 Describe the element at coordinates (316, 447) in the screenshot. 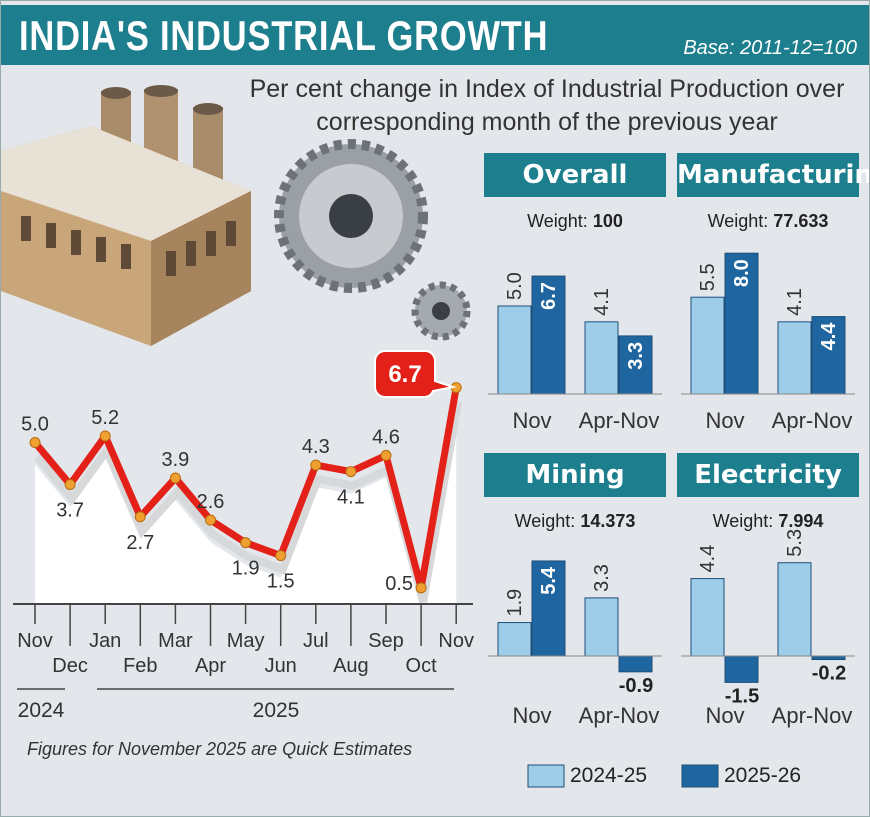

I see `data-label: 4.3` at that location.